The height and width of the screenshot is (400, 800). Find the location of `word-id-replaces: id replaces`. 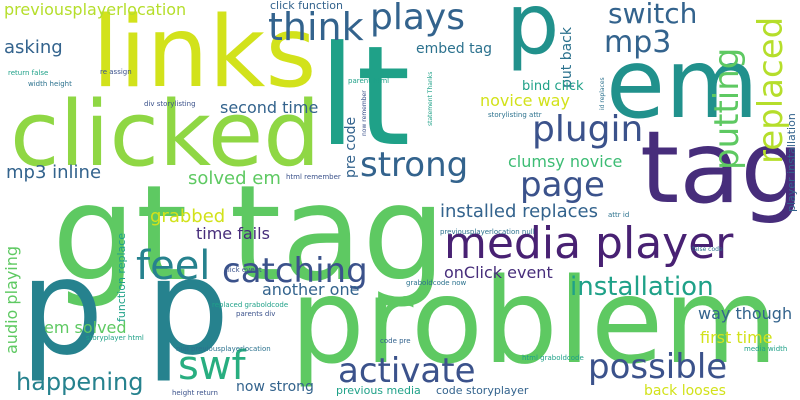

word-id-replaces: id replaces is located at coordinates (602, 93).